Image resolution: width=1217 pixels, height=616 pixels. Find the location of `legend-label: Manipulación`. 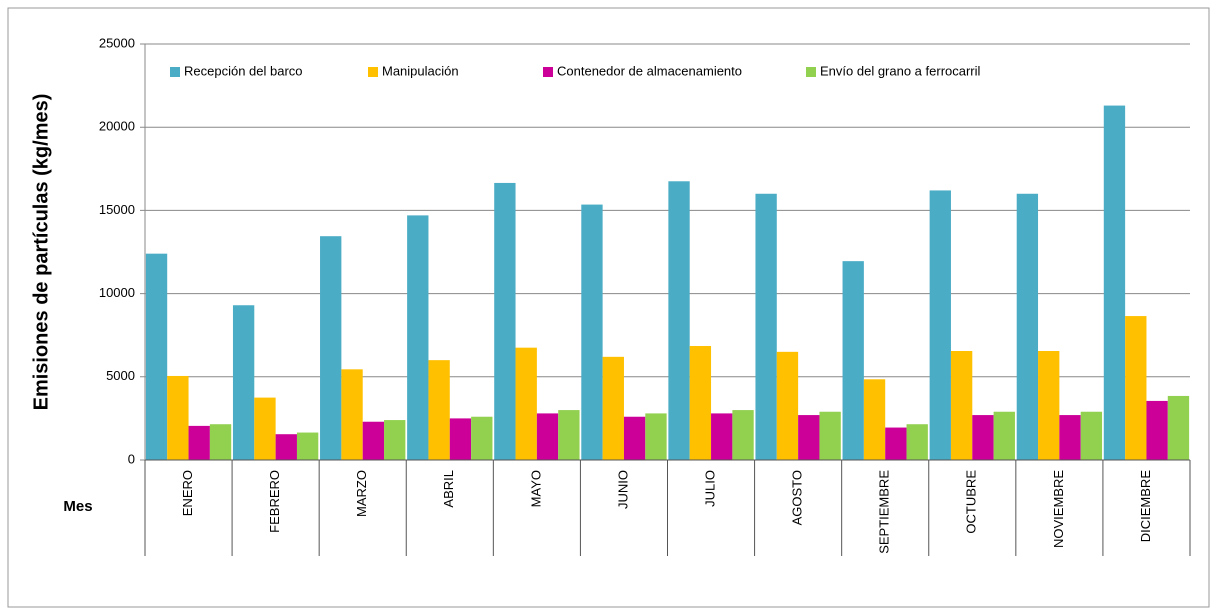

legend-label: Manipulación is located at coordinates (420, 70).